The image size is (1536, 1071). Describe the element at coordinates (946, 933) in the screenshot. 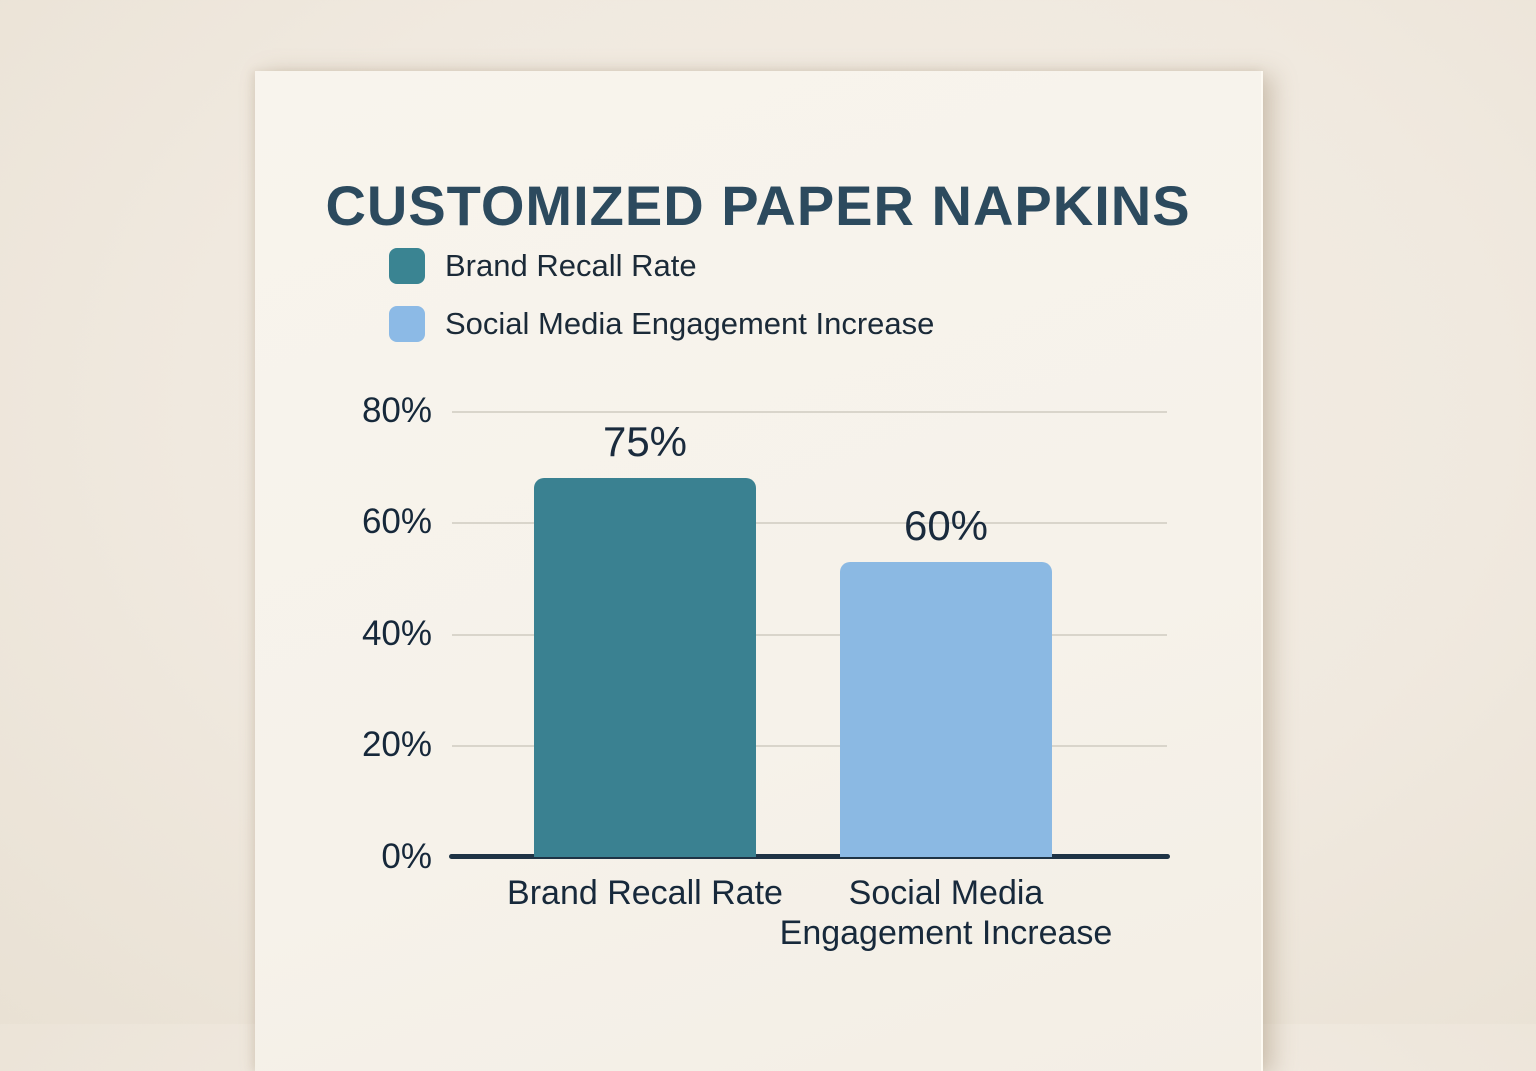

I see `x-tick-line: Engagement Increase` at that location.